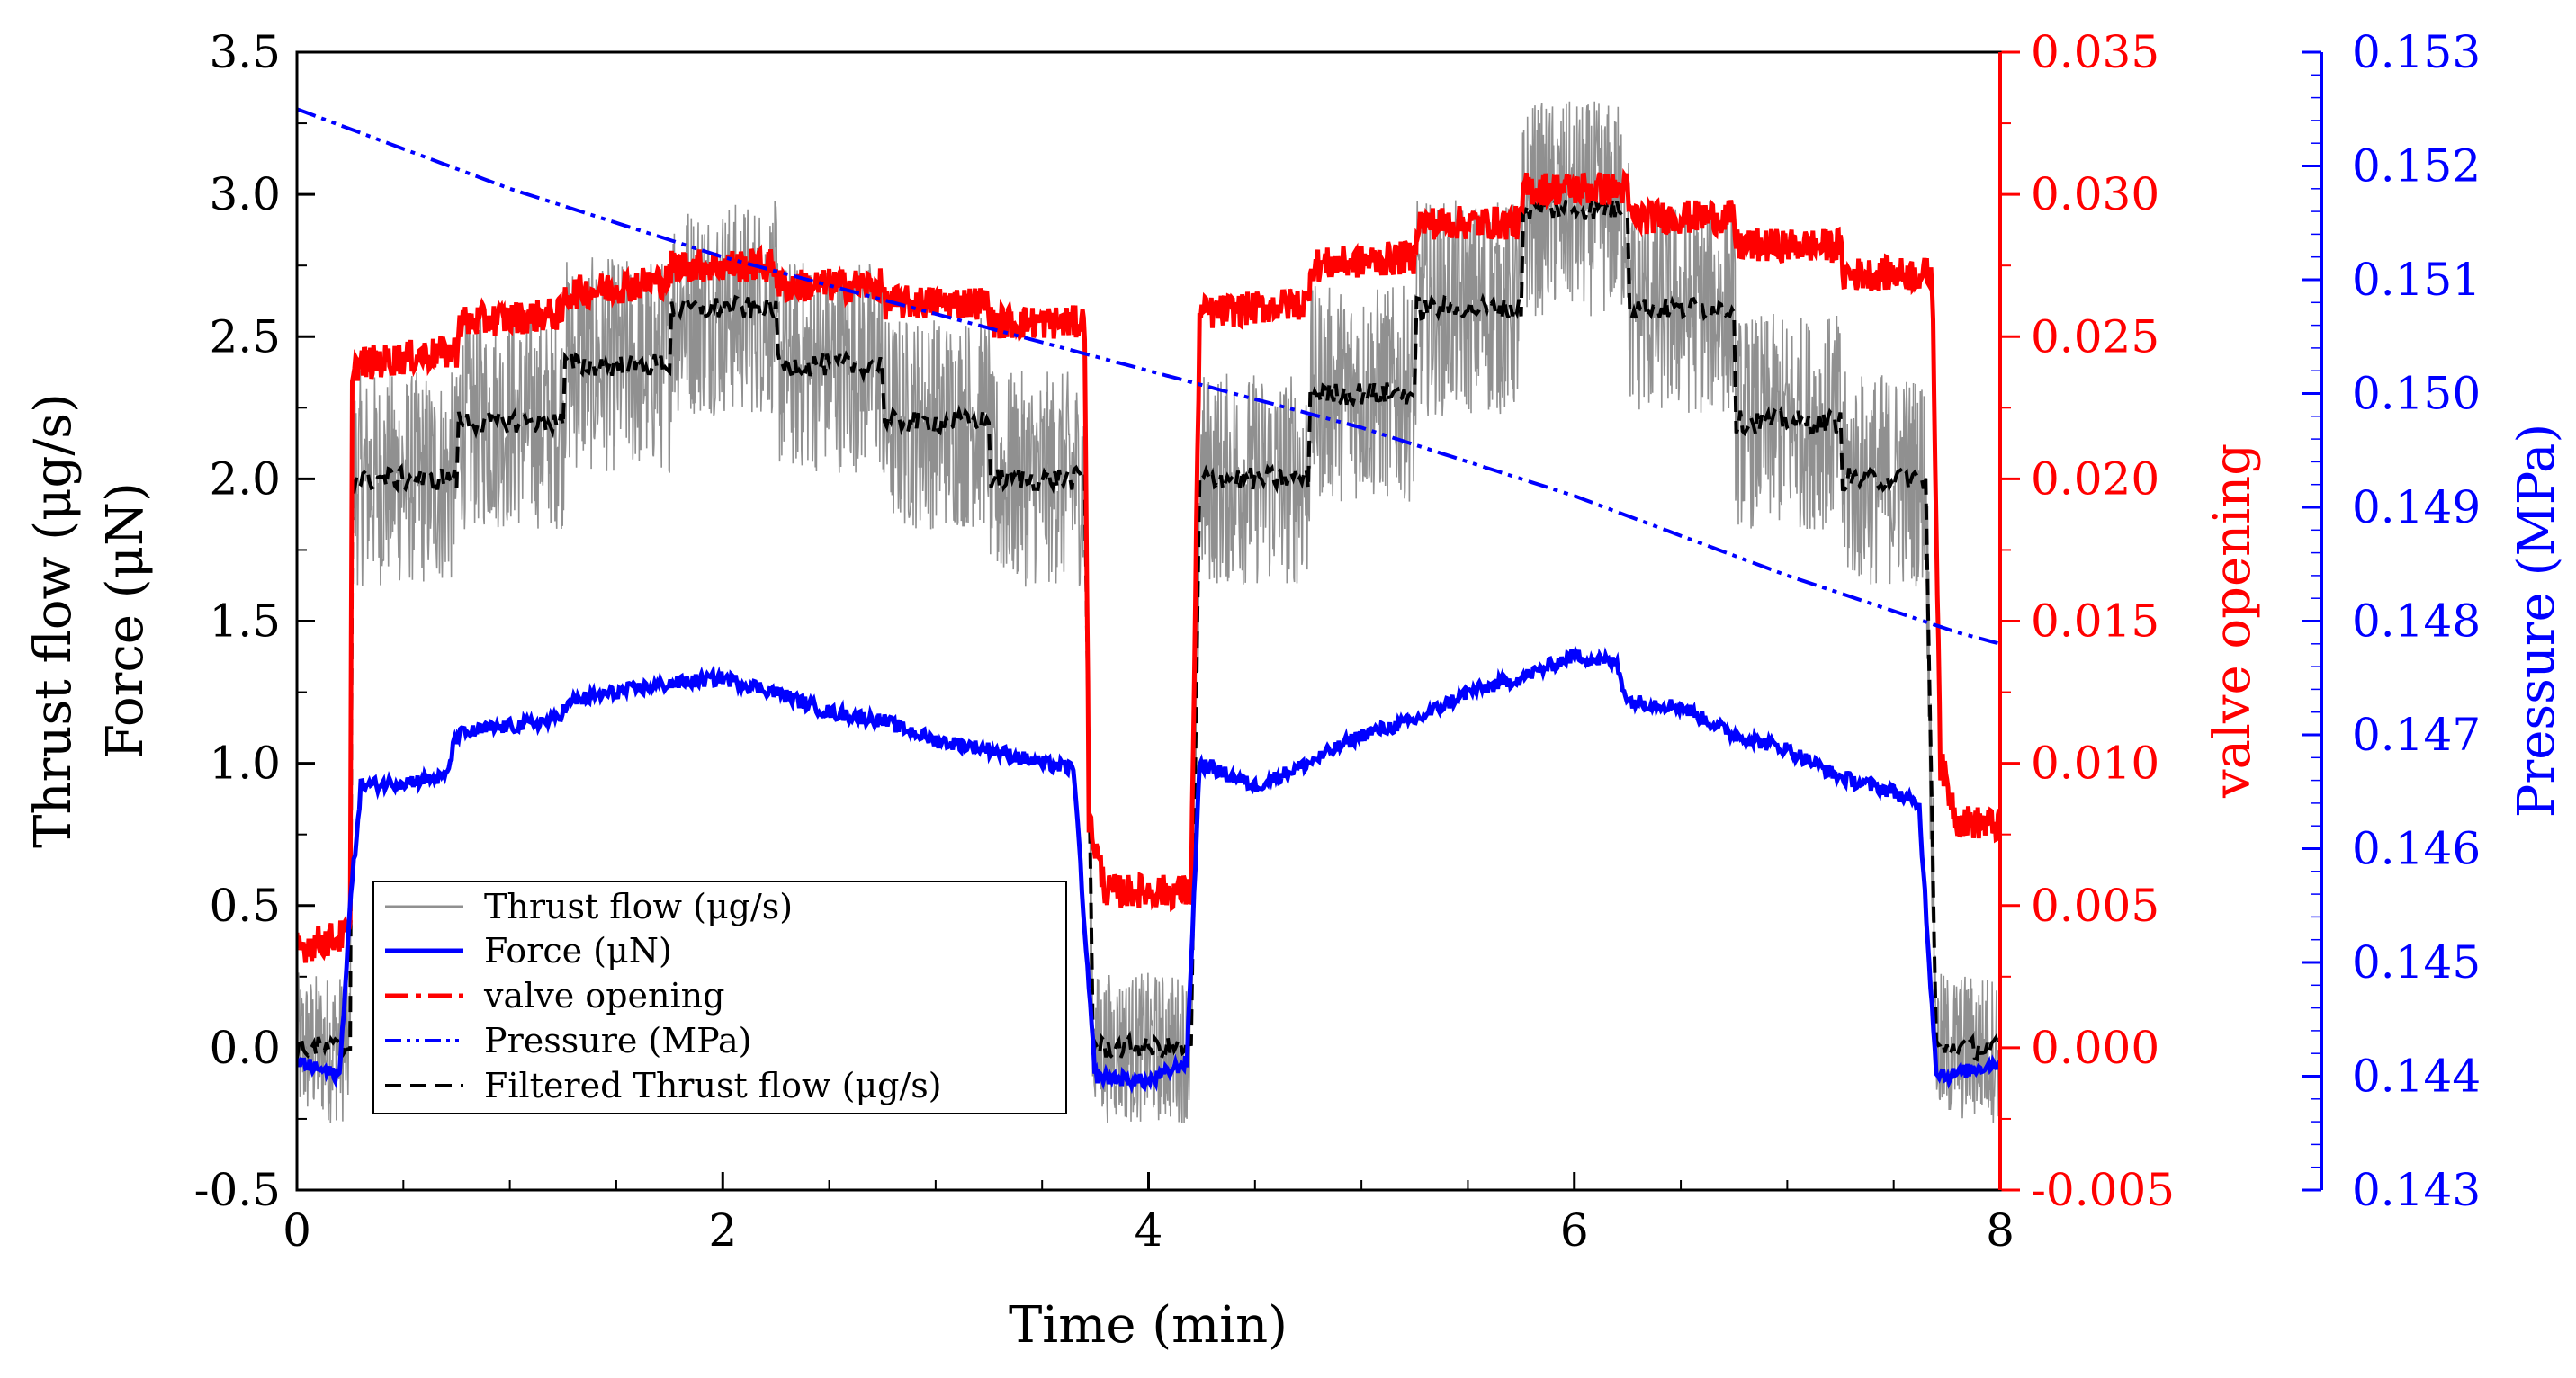 This screenshot has width=2576, height=1378. Describe the element at coordinates (2233, 621) in the screenshot. I see `y2-axis-title: valve opening` at that location.